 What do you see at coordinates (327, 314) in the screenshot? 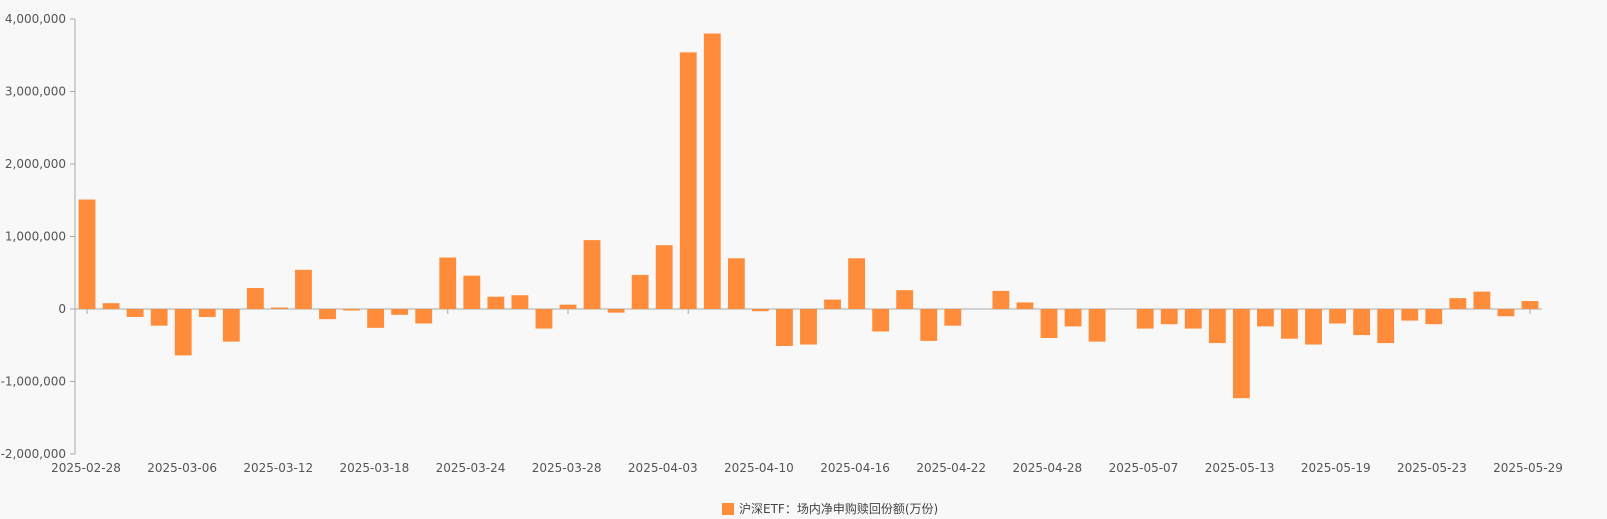
I see `bar: 2025-03-14: -140000` at bounding box center [327, 314].